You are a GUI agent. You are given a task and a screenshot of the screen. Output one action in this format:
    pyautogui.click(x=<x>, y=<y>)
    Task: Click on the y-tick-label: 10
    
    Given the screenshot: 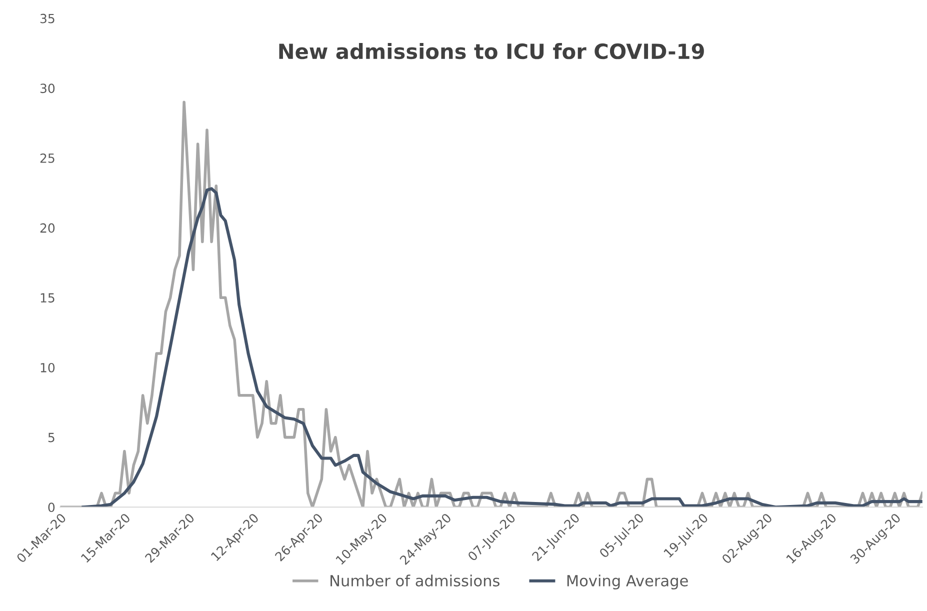 What is the action you would take?
    pyautogui.click(x=47, y=367)
    